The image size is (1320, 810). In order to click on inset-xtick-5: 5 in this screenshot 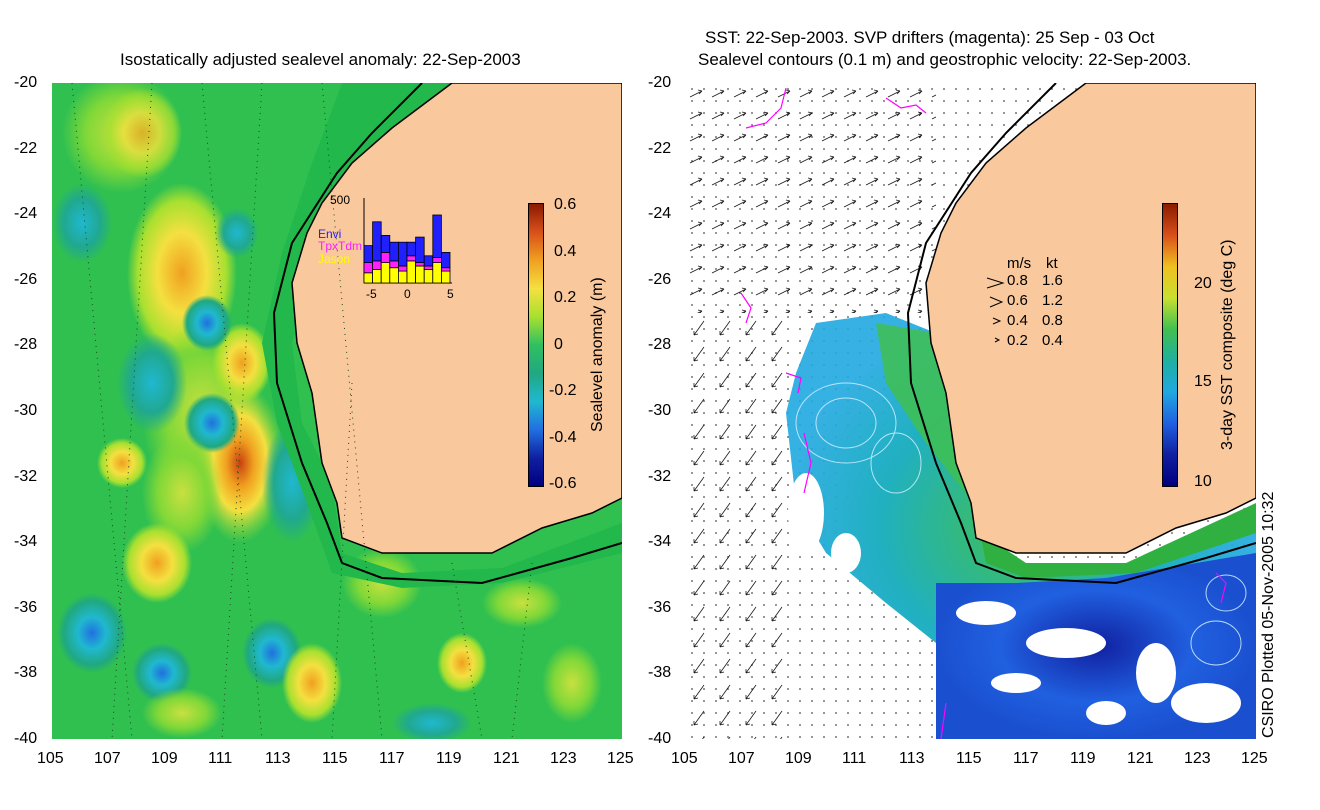, I will do `click(450, 294)`.